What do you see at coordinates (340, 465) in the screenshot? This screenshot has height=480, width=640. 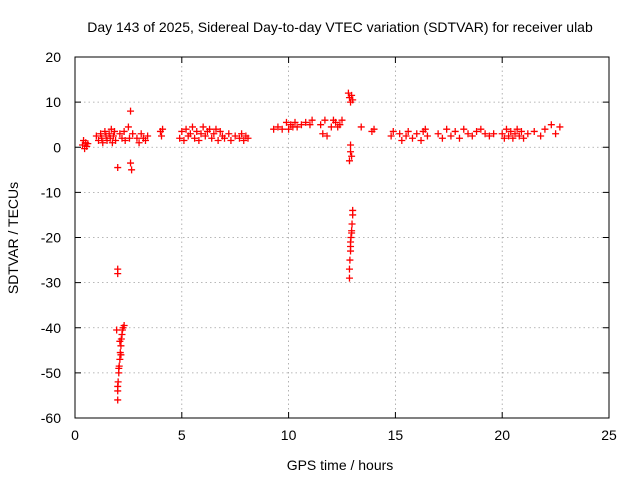 I see `x-axis-label: GPS time / hours` at bounding box center [340, 465].